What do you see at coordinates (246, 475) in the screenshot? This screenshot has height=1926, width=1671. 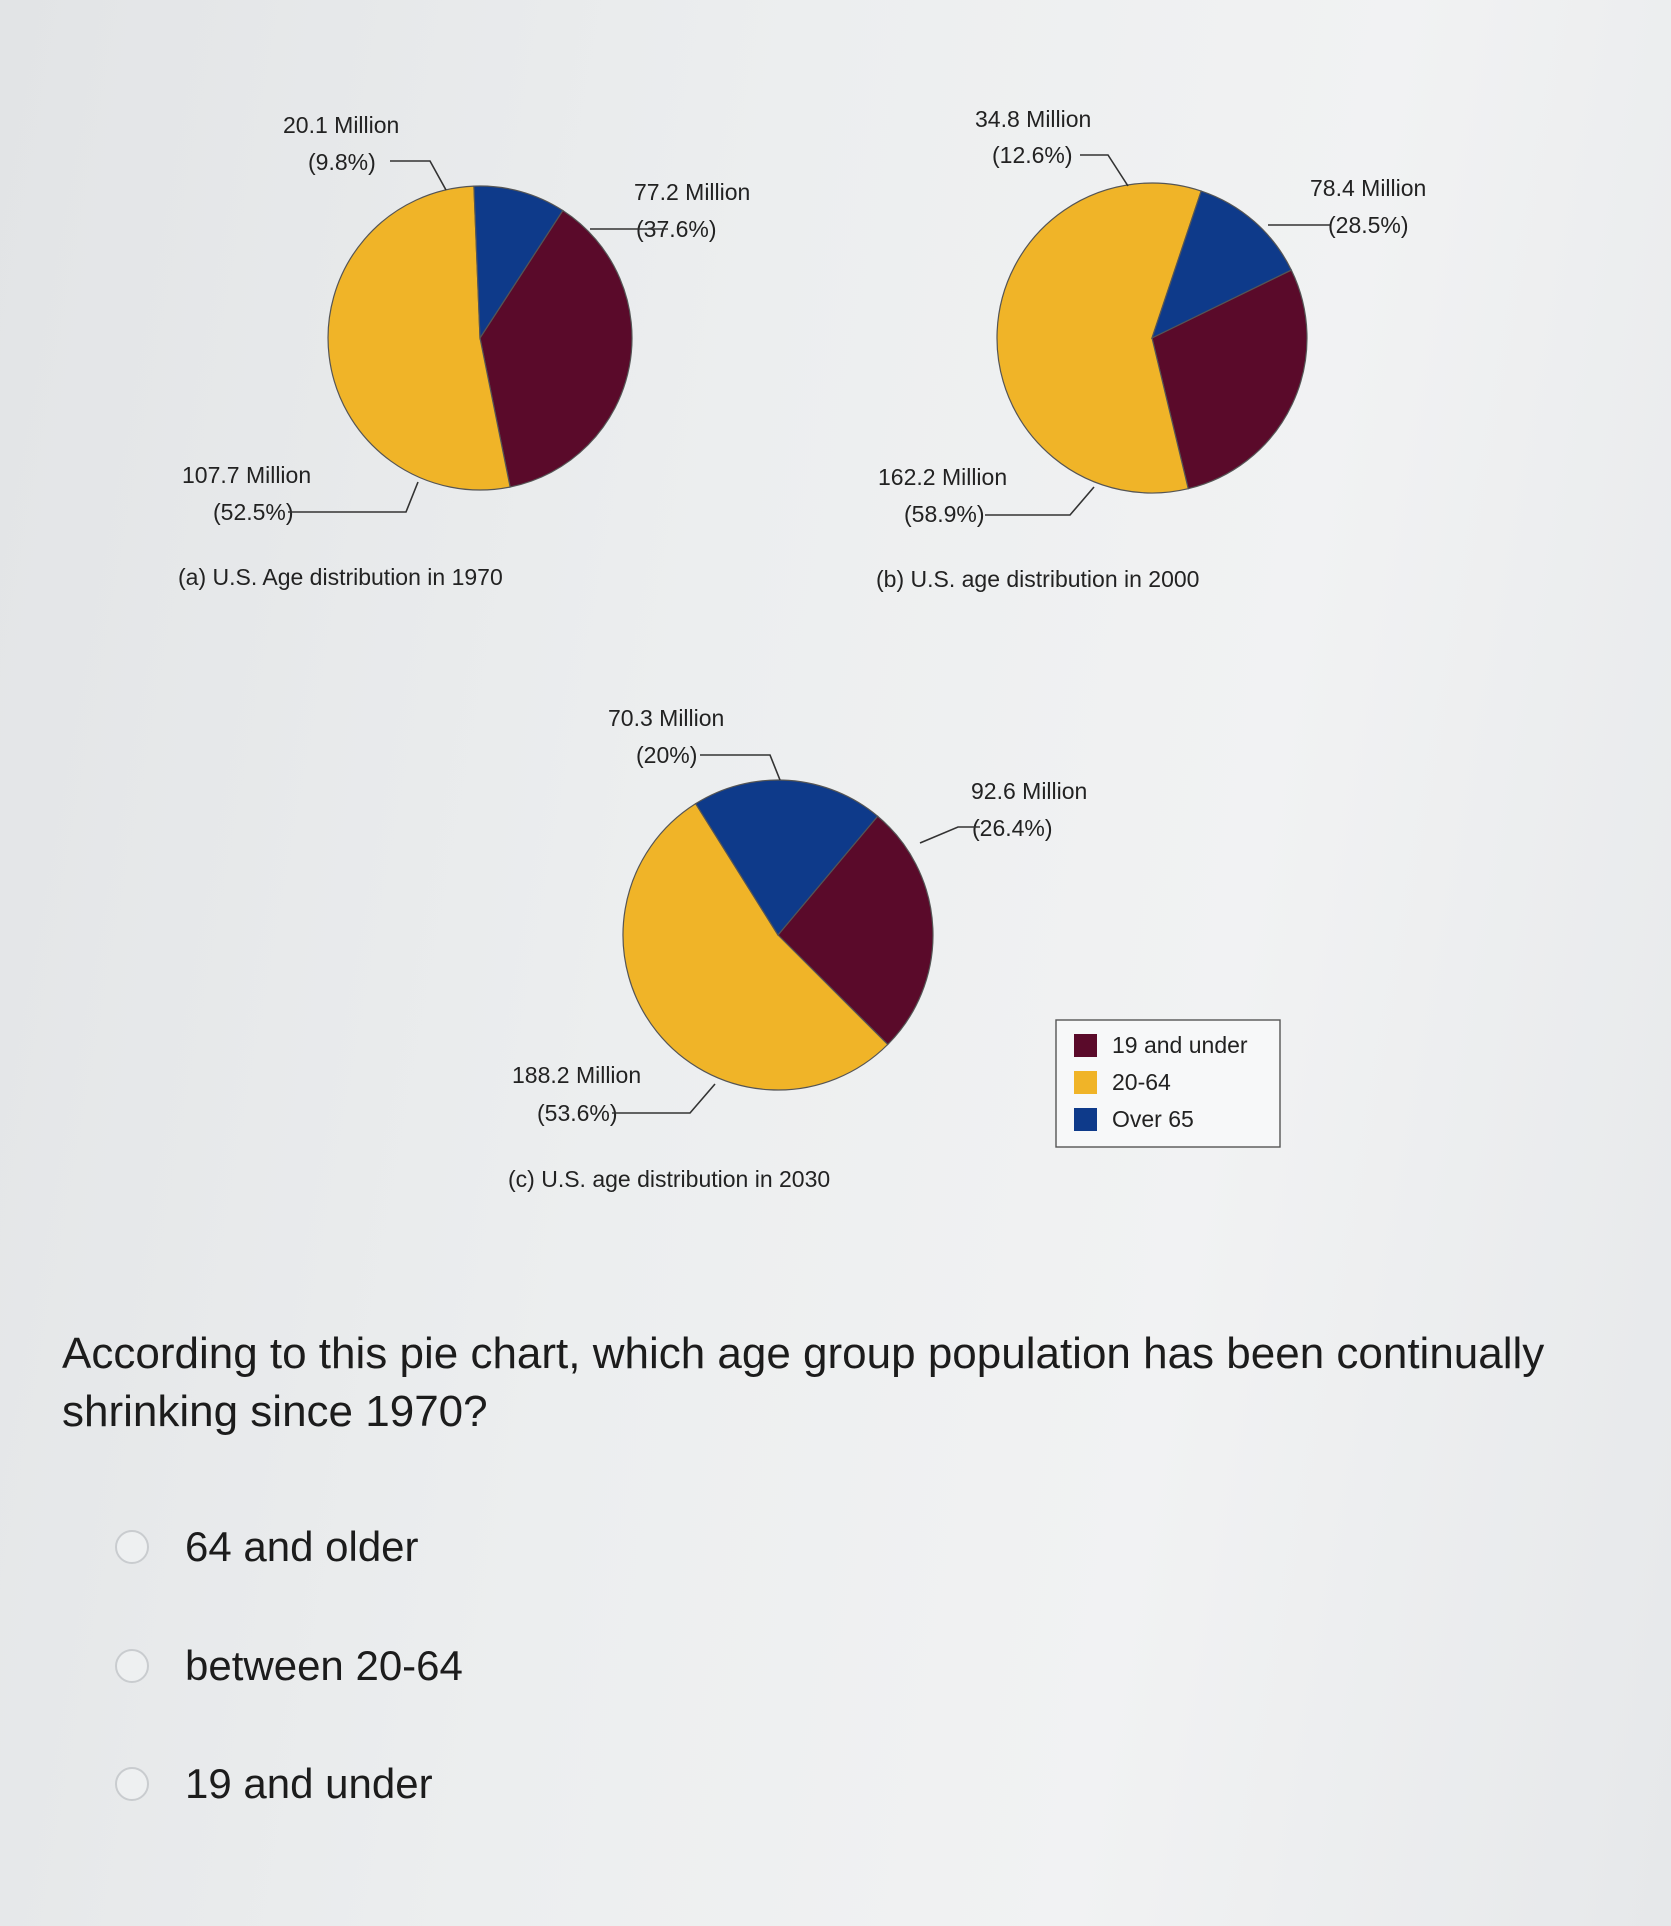 I see `slice-value-label: 107.7 Million` at bounding box center [246, 475].